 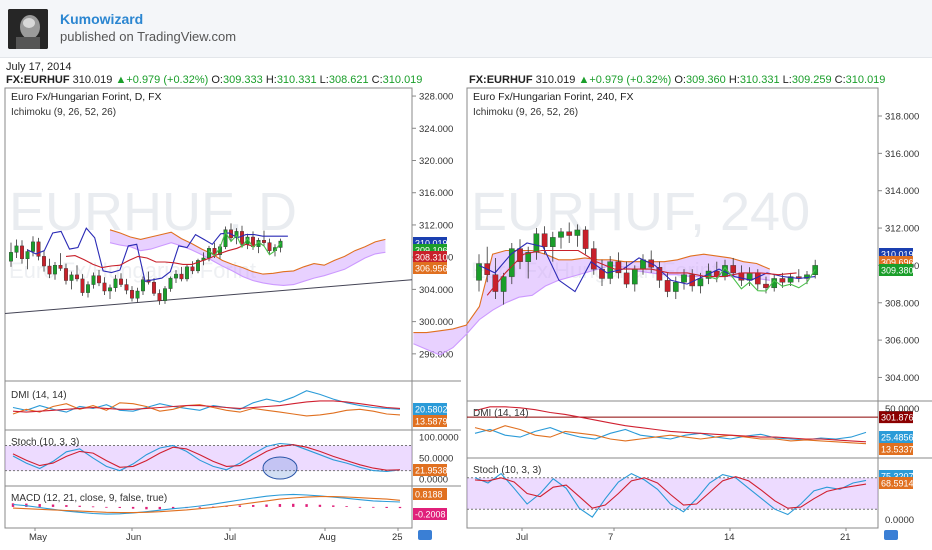 What do you see at coordinates (762, 279) in the screenshot?
I see `h4-panel-tenkan-line` at bounding box center [762, 279].